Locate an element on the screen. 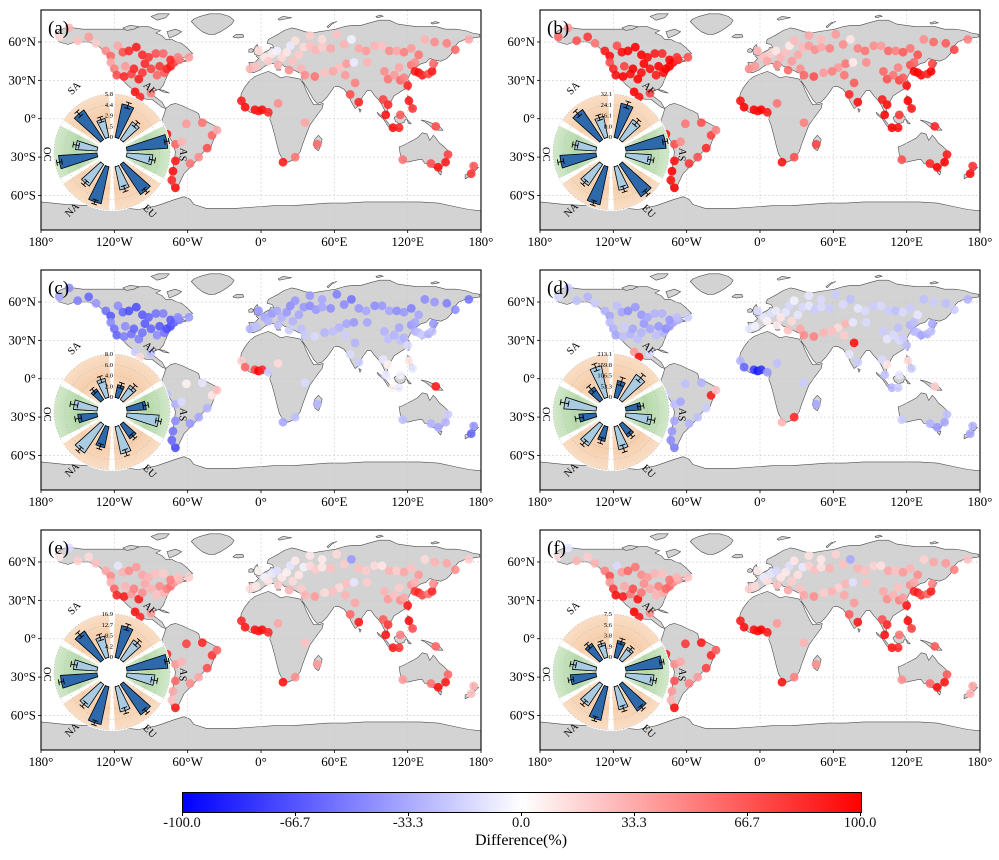 The image size is (999, 860). lon-tick-label: 180° is located at coordinates (980, 501).